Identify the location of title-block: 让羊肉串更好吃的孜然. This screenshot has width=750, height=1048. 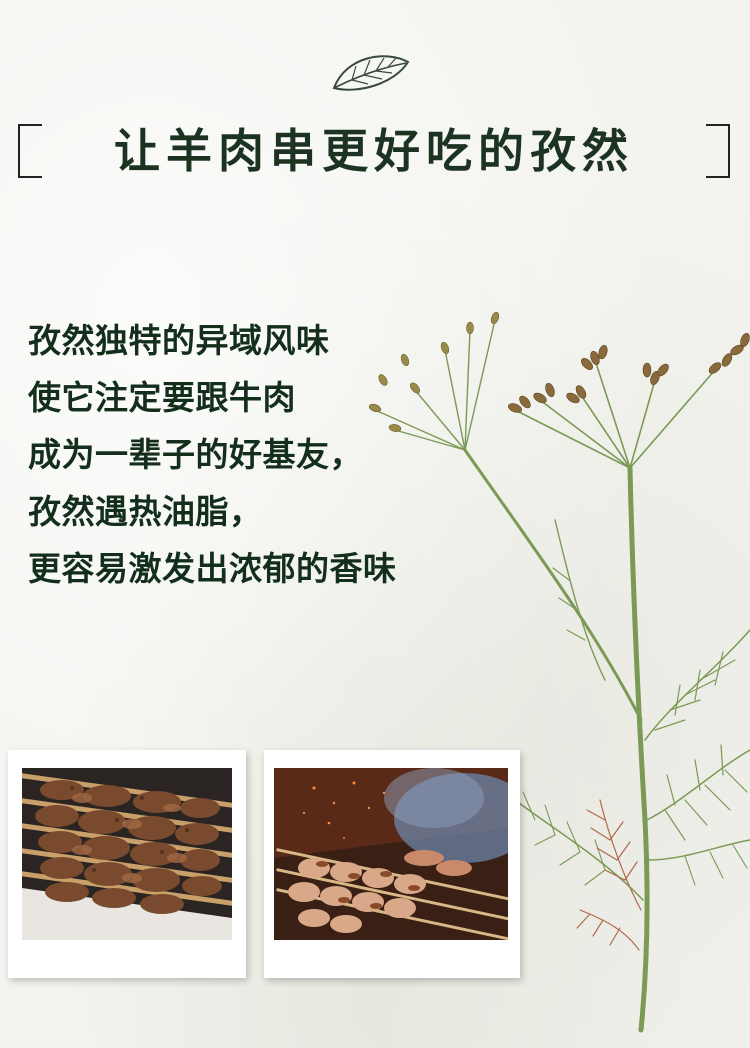
(374, 151).